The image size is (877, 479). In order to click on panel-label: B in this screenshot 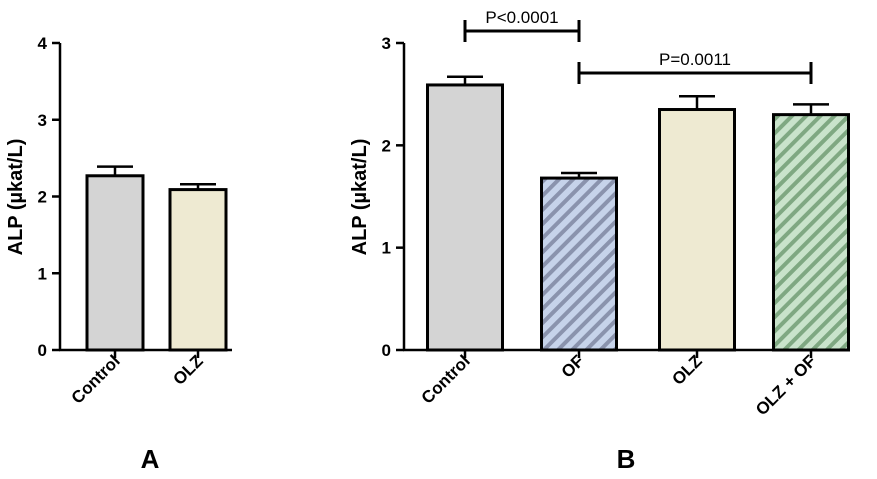, I will do `click(626, 459)`.